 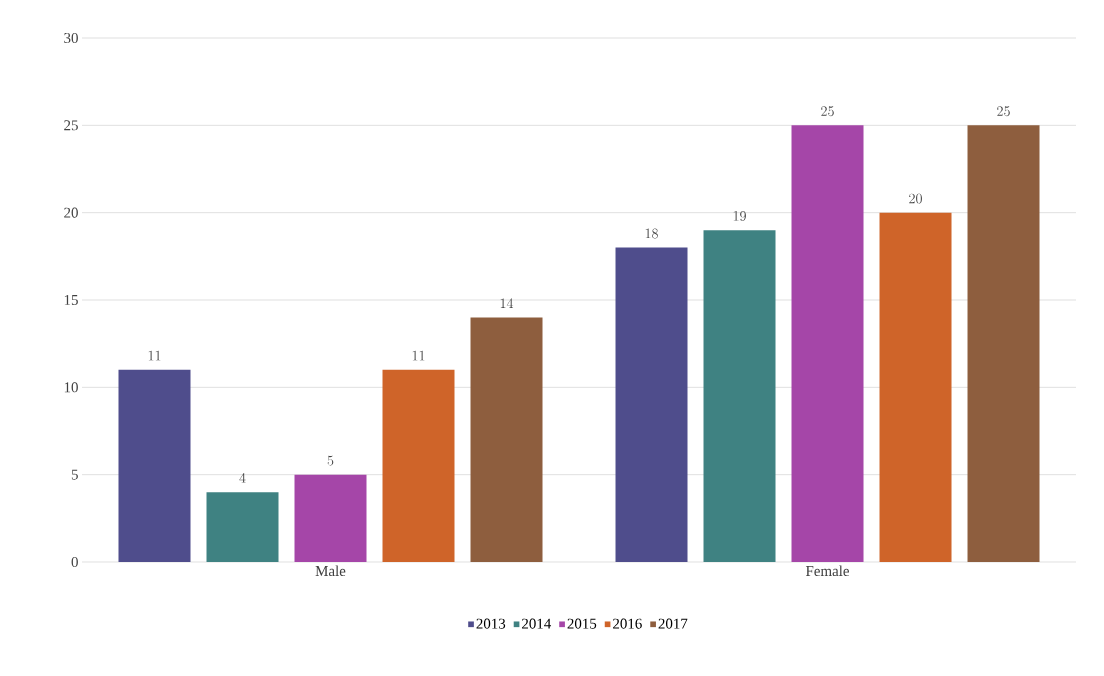 I want to click on y-tick-label: 20, so click(x=71, y=212).